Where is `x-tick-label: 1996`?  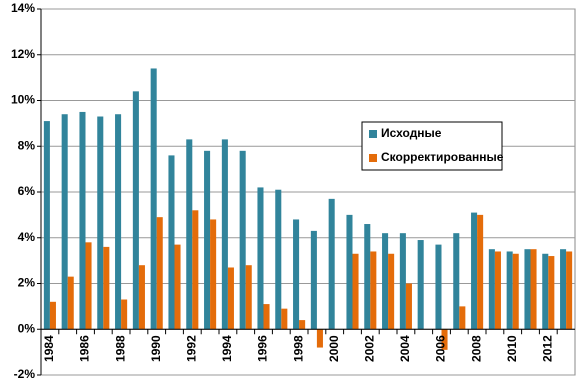 x-tick-label: 1996 is located at coordinates (263, 348).